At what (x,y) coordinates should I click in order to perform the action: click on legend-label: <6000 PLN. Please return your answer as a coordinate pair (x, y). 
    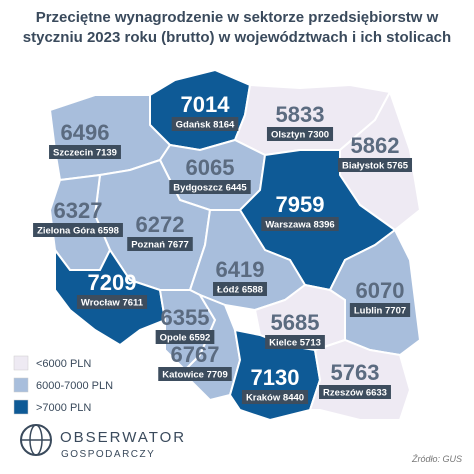
    Looking at the image, I should click on (63, 364).